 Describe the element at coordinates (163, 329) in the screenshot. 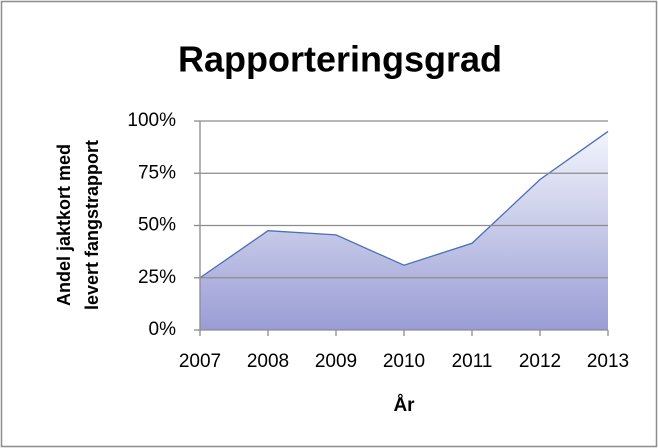

I see `y-tick-label: 0%` at that location.